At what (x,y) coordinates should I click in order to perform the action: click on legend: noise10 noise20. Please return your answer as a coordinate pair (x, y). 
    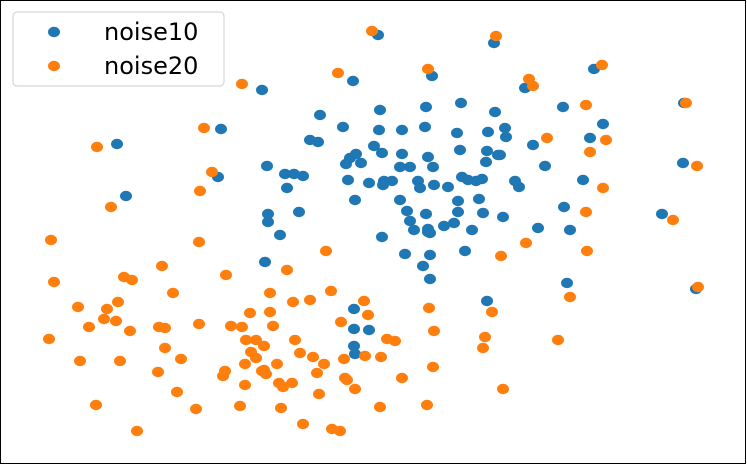
    Looking at the image, I should click on (118, 49).